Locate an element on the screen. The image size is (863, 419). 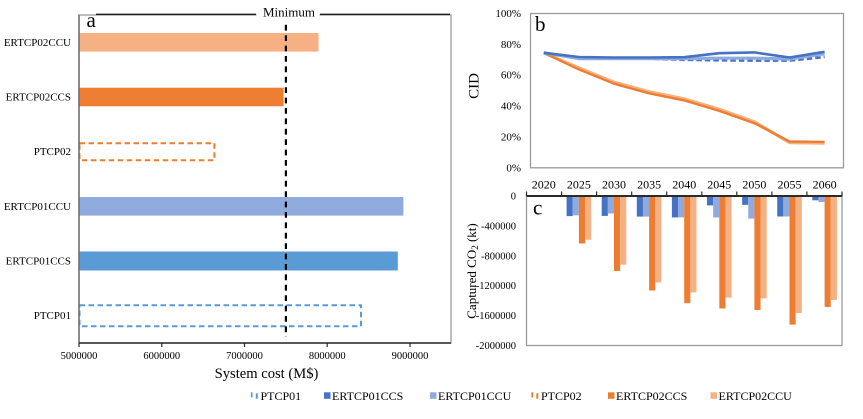
svg-text: -1600000 is located at coordinates (496, 316).